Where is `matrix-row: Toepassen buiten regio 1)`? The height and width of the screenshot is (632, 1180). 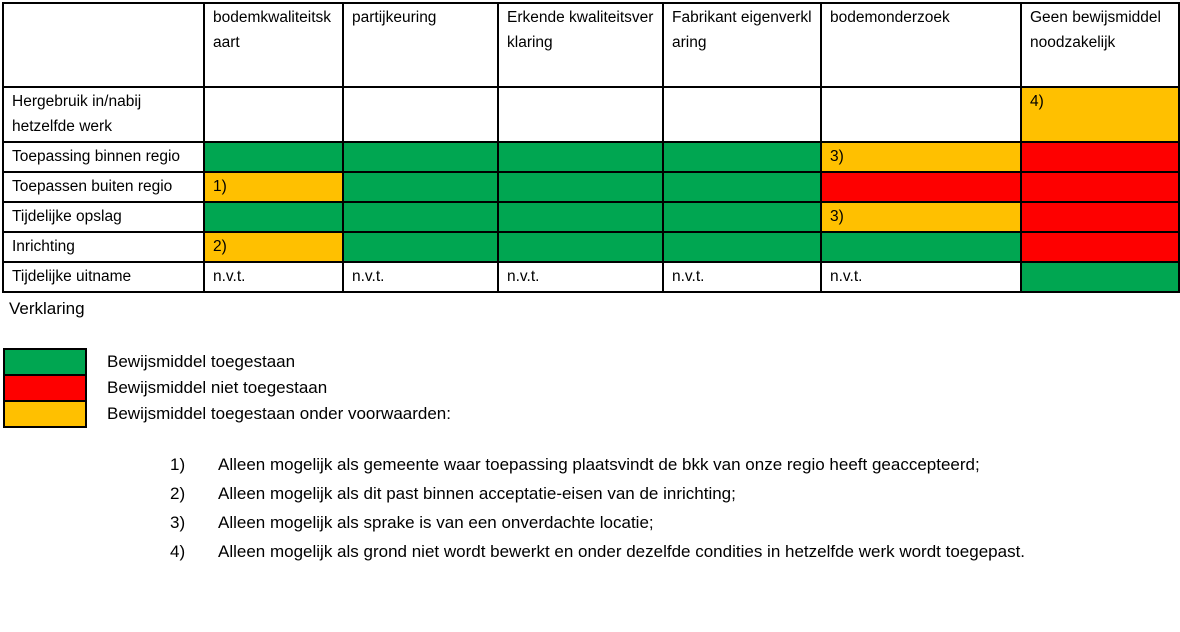 matrix-row: Toepassen buiten regio 1) is located at coordinates (591, 187).